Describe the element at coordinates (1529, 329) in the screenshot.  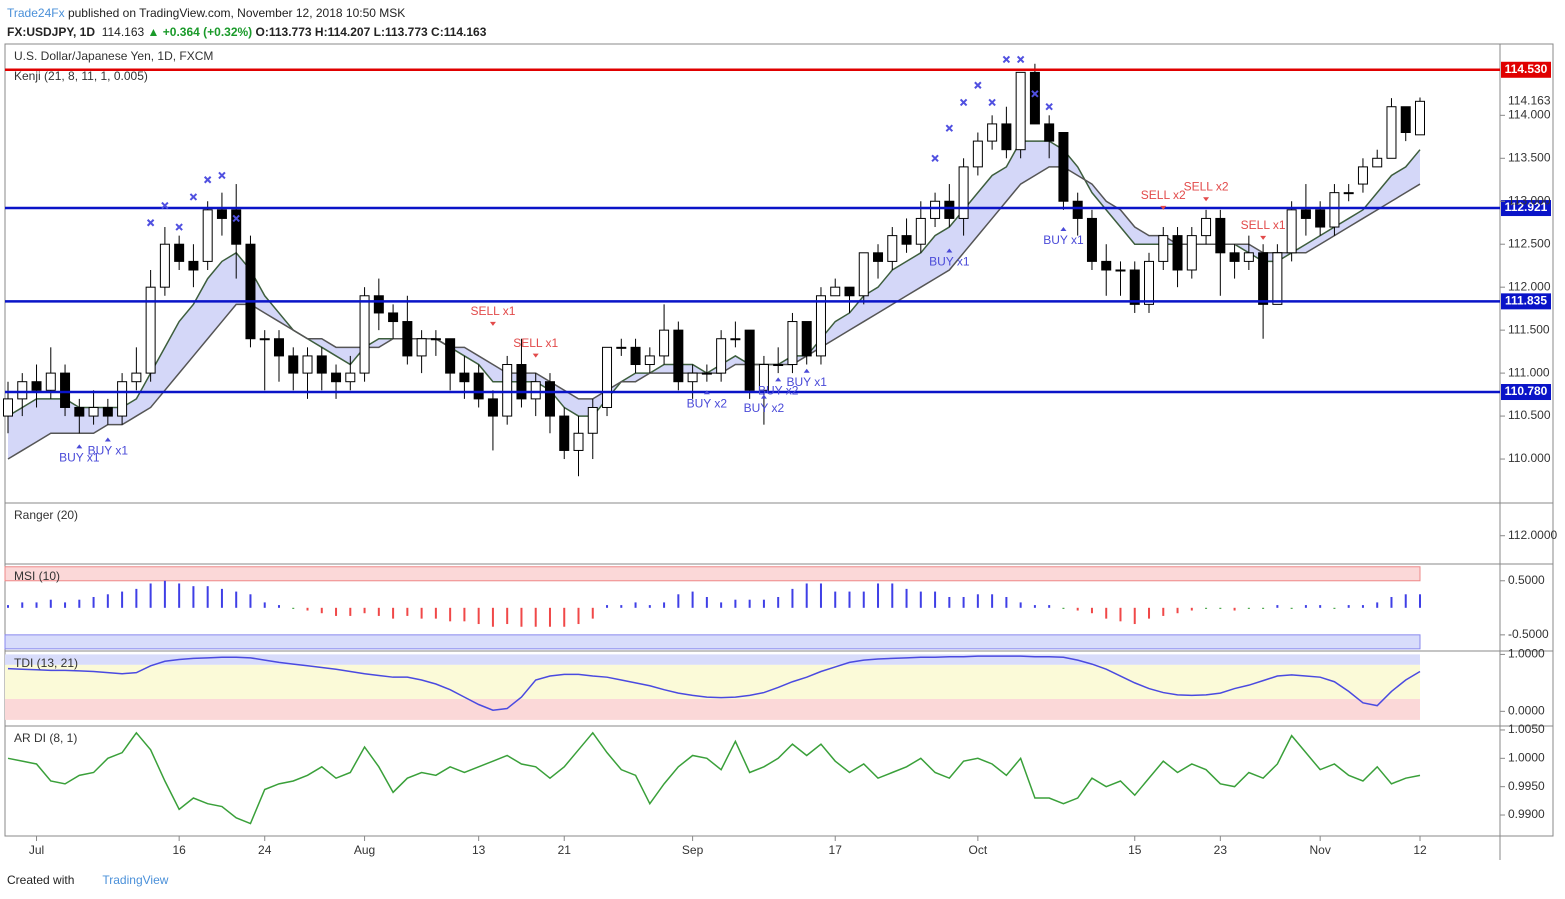
I see `y-tick-label: 111.500` at that location.